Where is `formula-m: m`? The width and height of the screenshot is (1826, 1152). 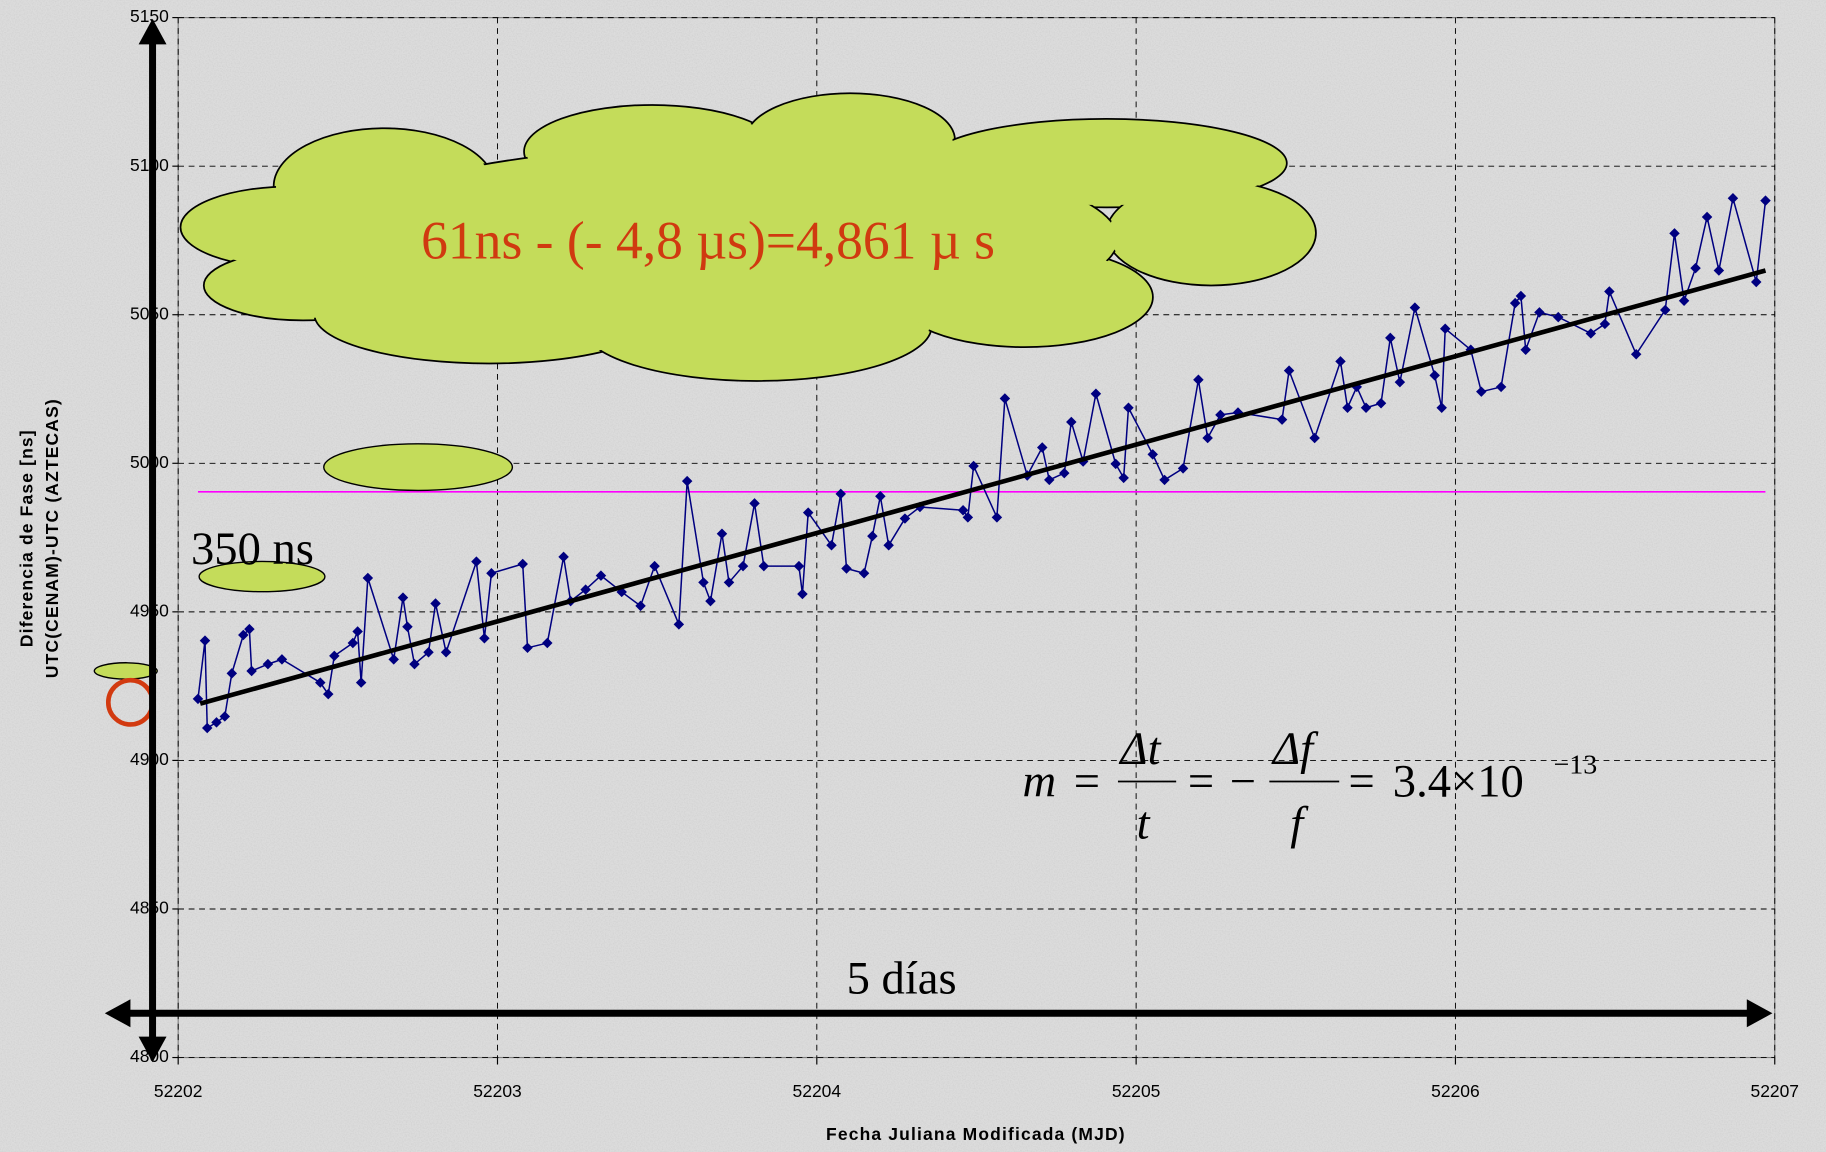
formula-m: m is located at coordinates (1039, 782).